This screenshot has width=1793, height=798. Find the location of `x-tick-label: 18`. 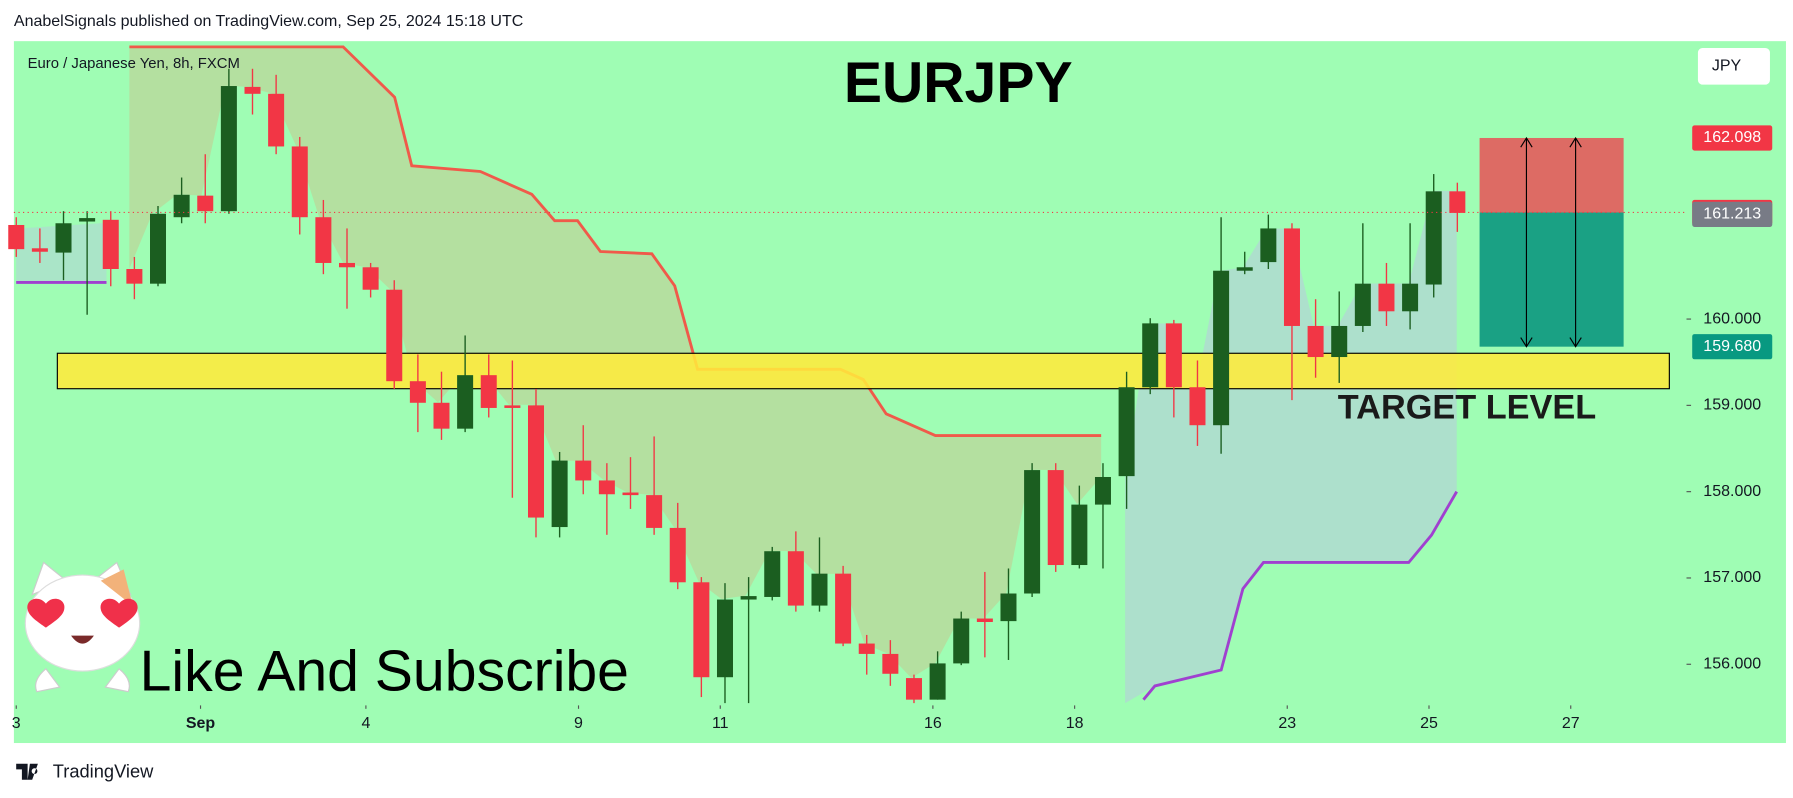

x-tick-label: 18 is located at coordinates (1075, 723).